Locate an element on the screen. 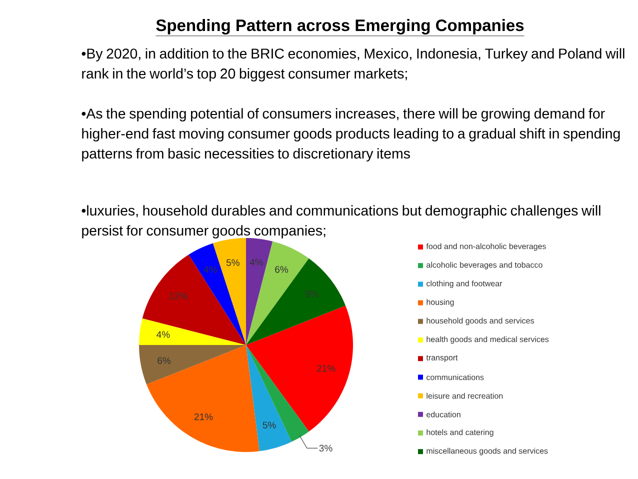 The image size is (638, 479). legend-label: food and non-alcoholic beverages is located at coordinates (486, 247).